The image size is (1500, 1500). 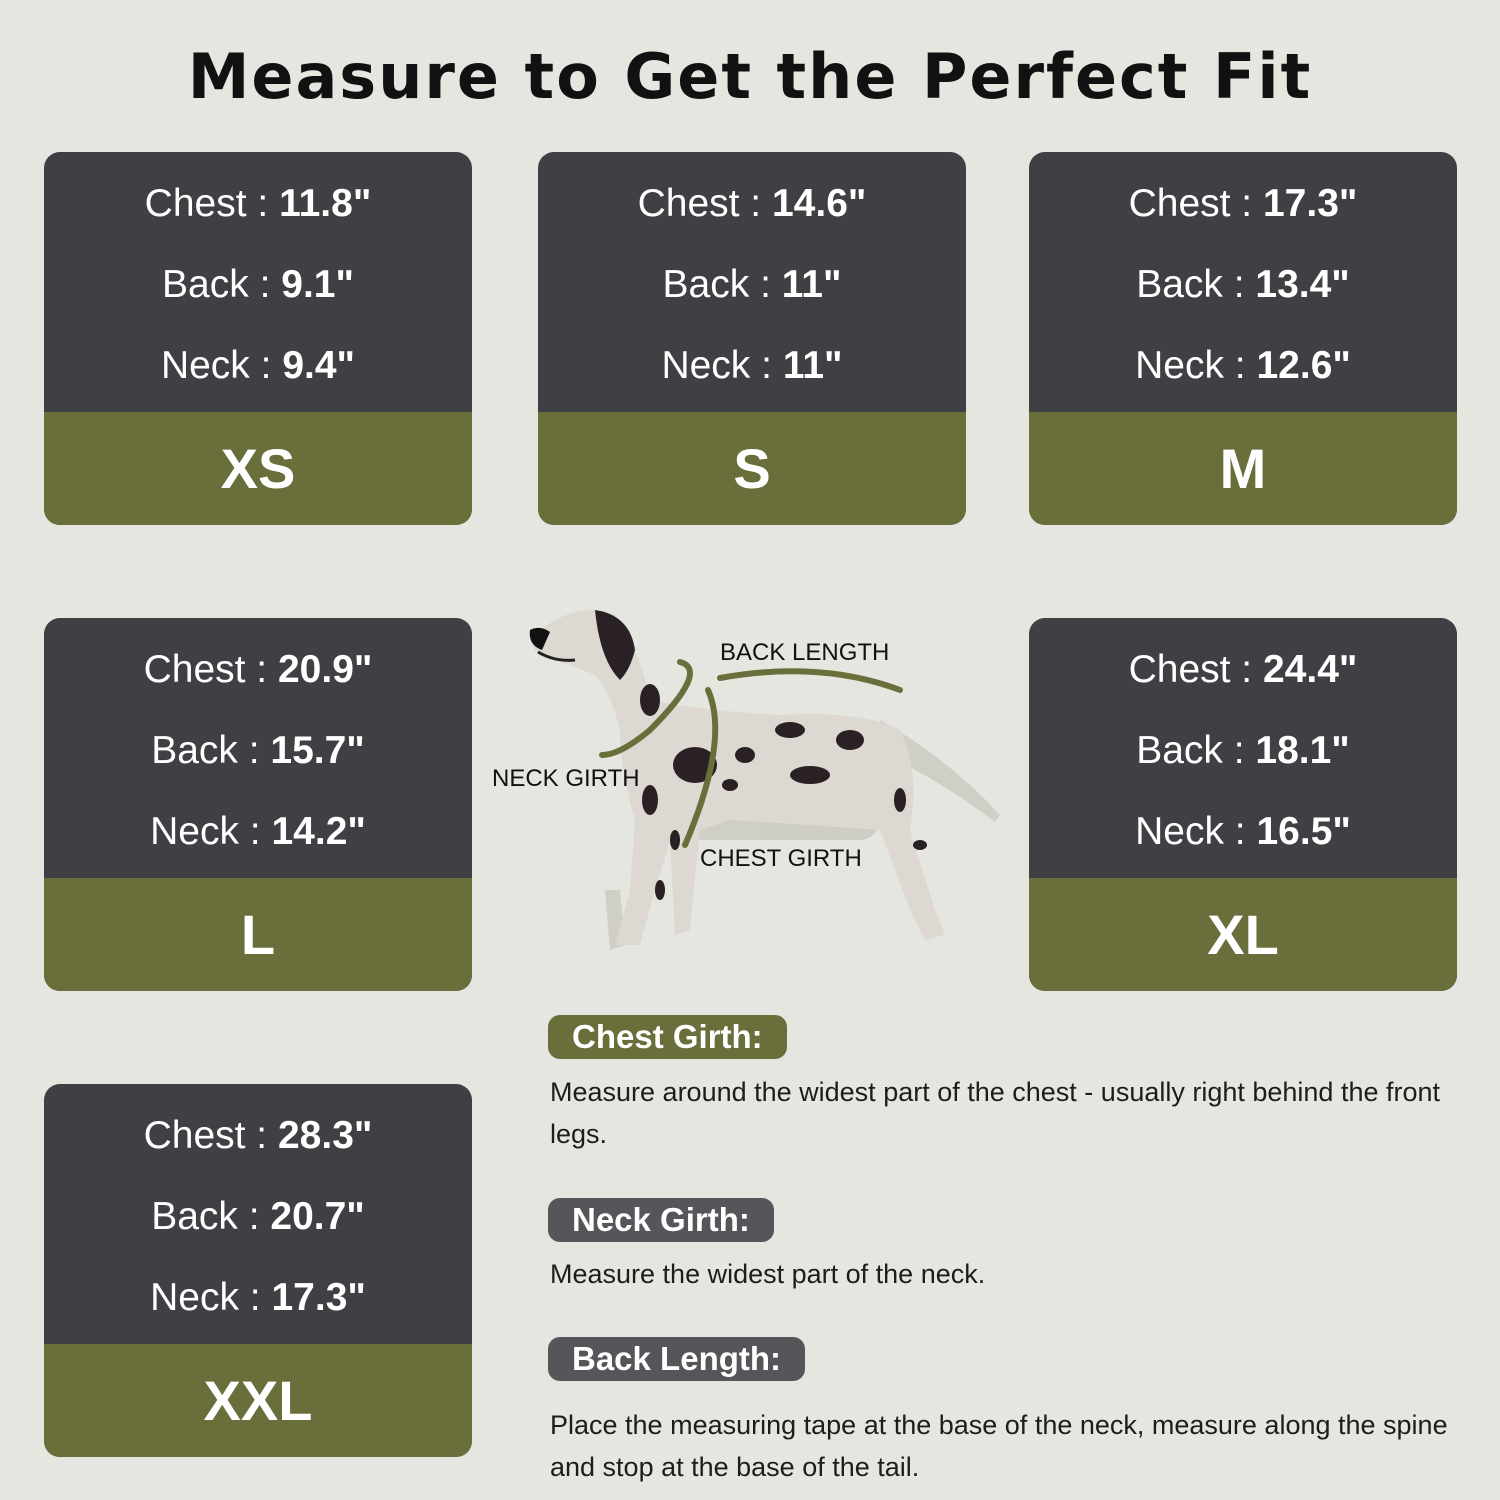 What do you see at coordinates (768, 1274) in the screenshot?
I see `neck-girth-text: Measure the widest part of the neck.` at bounding box center [768, 1274].